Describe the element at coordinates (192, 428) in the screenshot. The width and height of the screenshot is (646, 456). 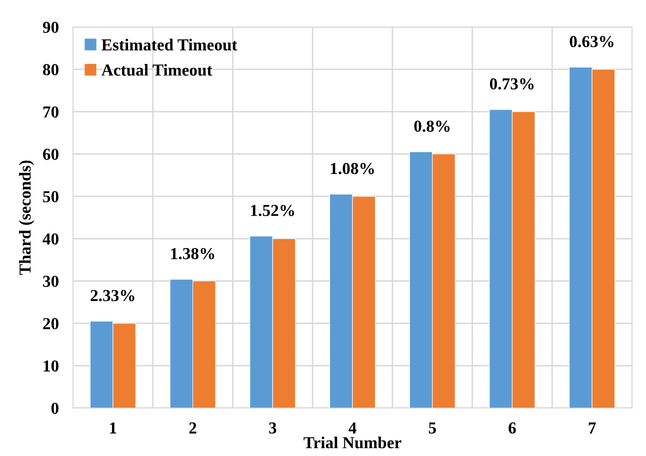
I see `x-tick-label: 2` at that location.